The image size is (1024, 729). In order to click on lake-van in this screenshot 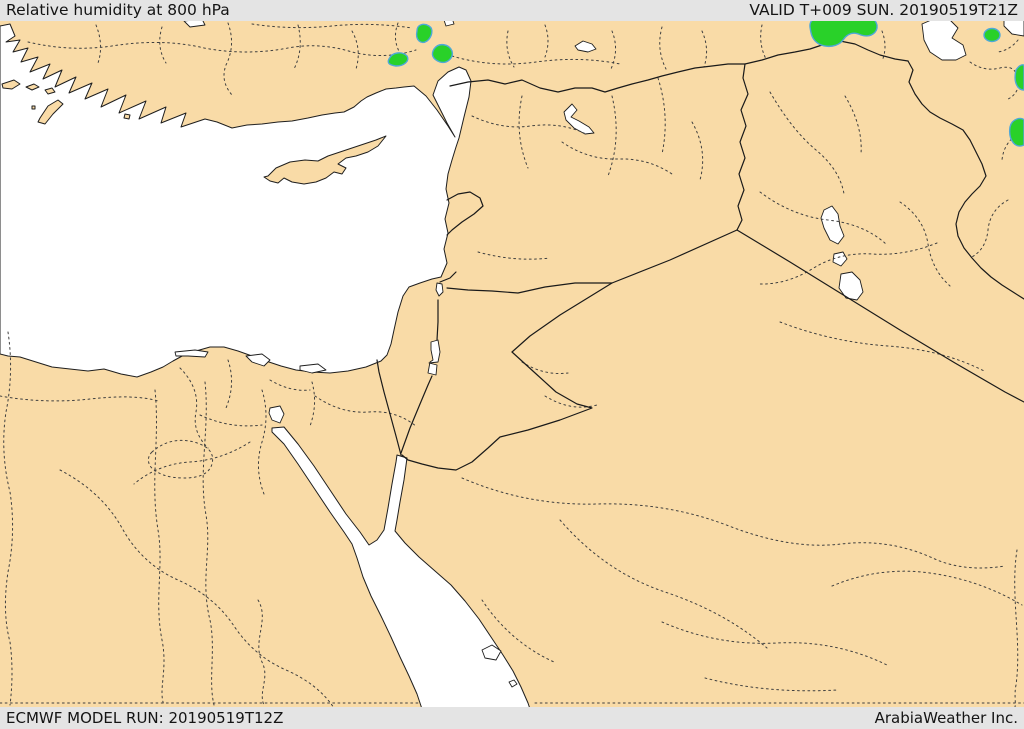, I will do `click(944, 39)`.